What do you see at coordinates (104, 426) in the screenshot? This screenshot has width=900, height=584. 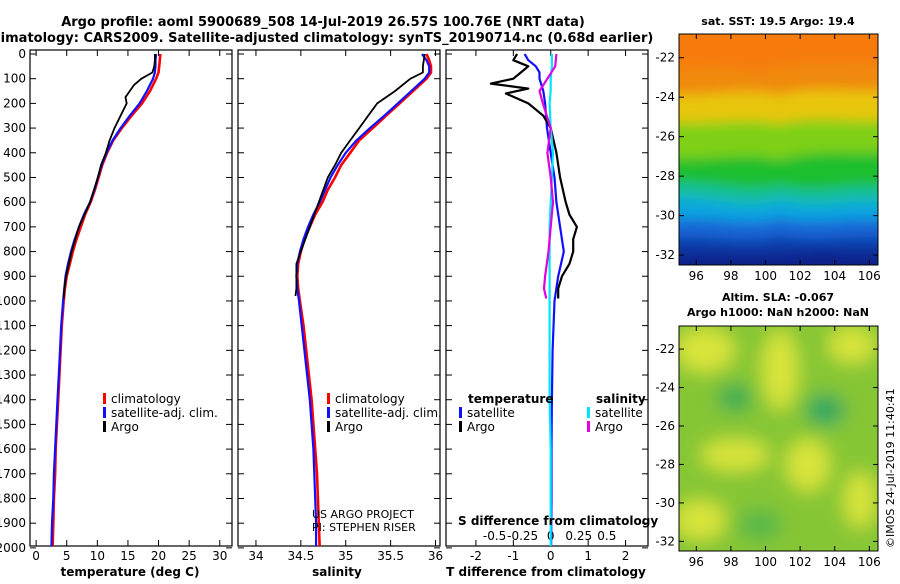 I see `legend-argo-swatch` at bounding box center [104, 426].